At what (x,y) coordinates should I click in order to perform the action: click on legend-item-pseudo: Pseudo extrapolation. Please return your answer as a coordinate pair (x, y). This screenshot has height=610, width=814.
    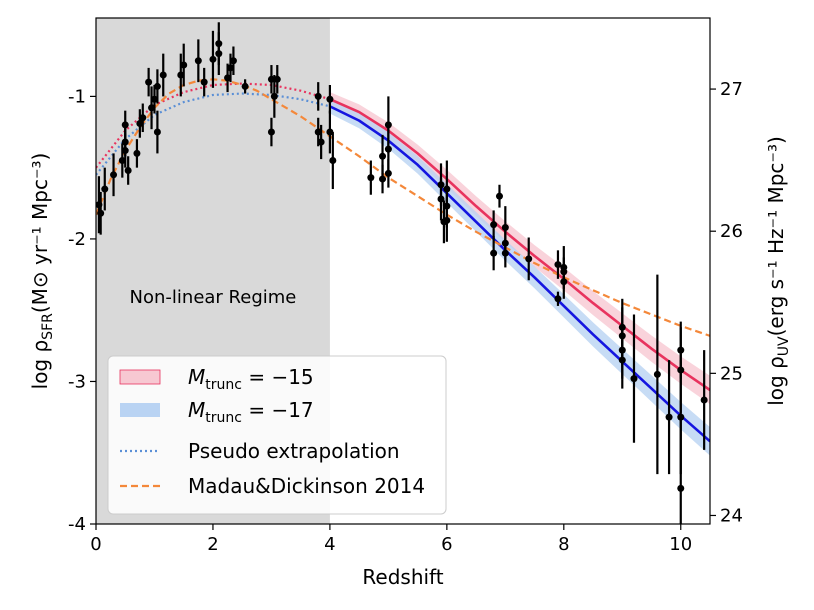
    Looking at the image, I should click on (260, 451).